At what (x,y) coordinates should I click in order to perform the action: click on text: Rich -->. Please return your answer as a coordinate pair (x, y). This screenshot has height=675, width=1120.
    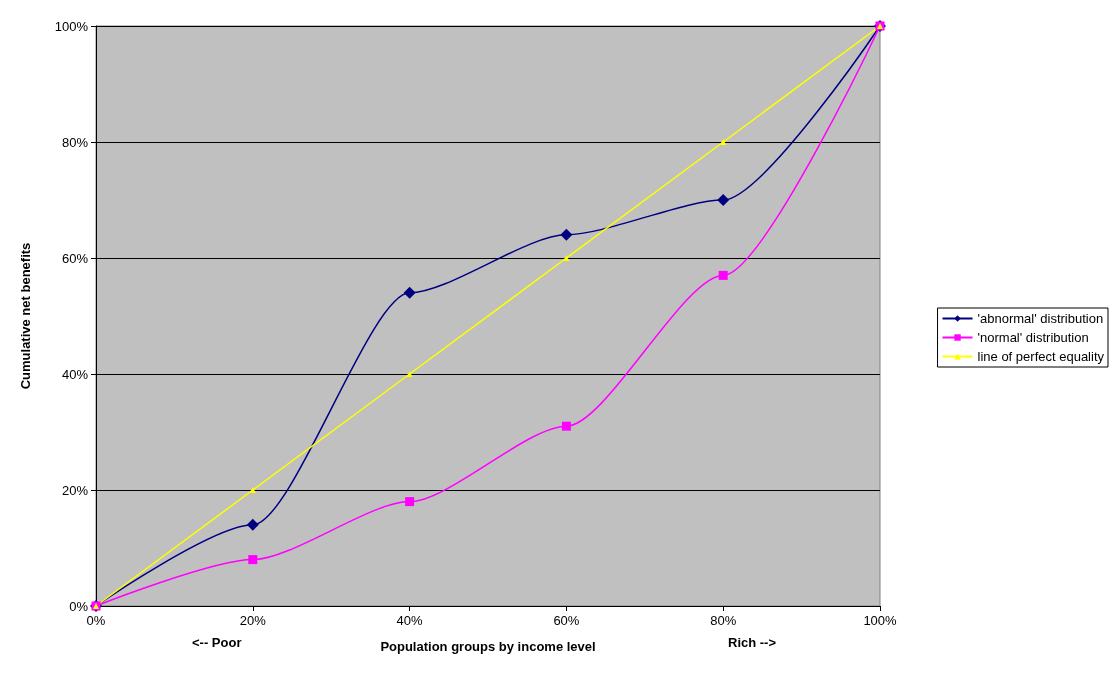
    Looking at the image, I should click on (752, 642).